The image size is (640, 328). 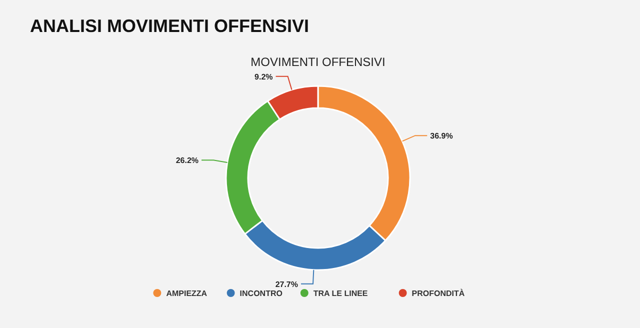 What do you see at coordinates (340, 293) in the screenshot?
I see `legend-label: TRA LE LINEE` at bounding box center [340, 293].